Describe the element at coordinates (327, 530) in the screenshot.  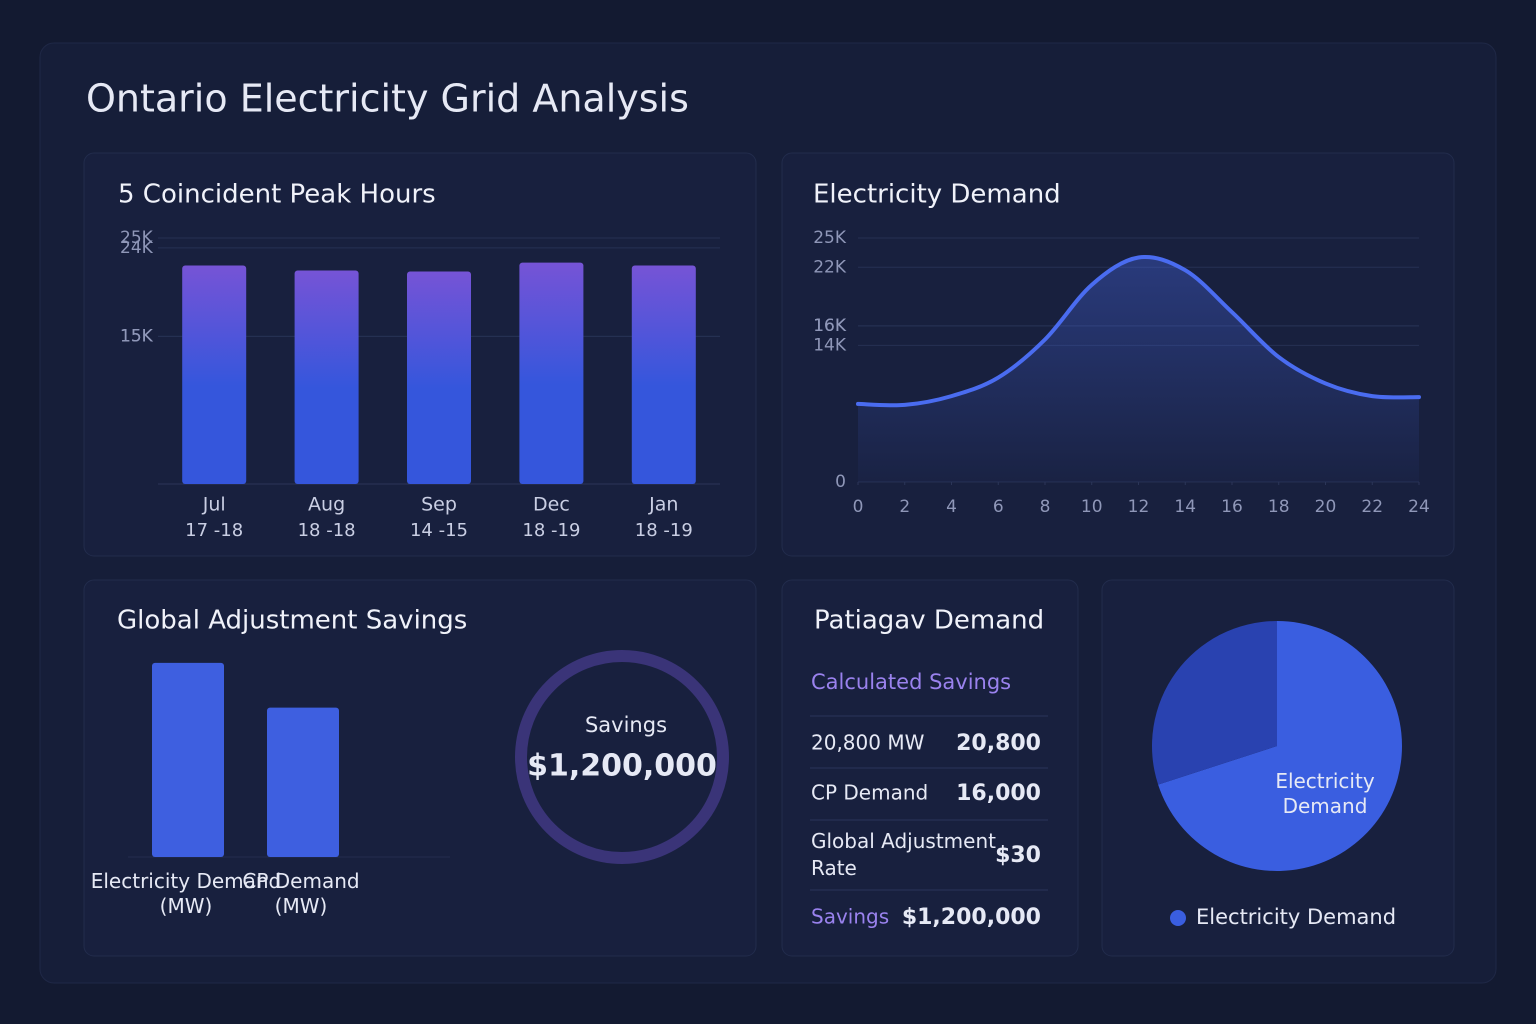
I see `x-tick-sublabel: 18 -18` at that location.